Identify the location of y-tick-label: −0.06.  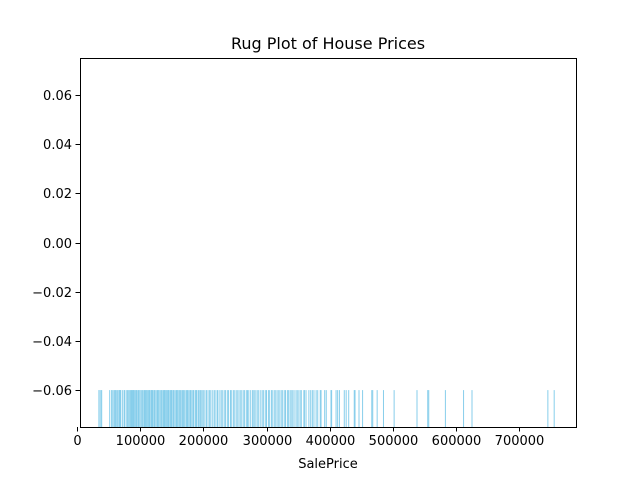
(52, 391).